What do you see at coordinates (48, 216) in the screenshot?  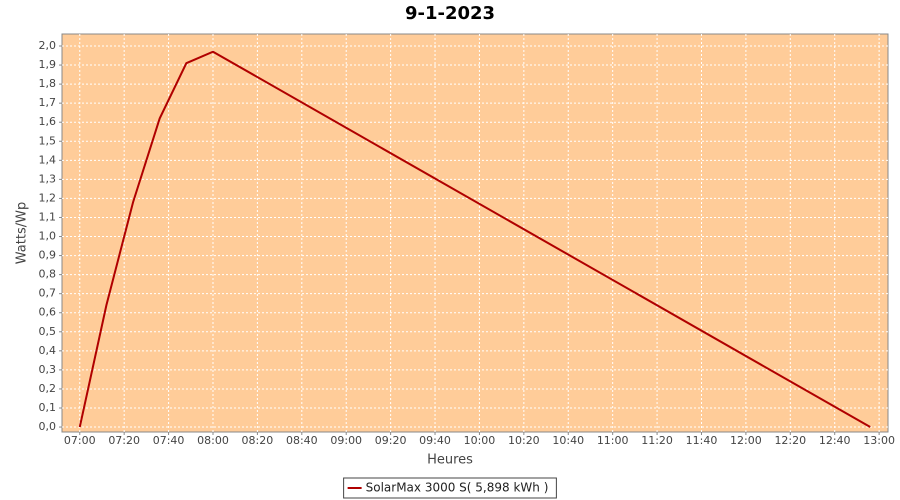 I see `y-tick-label: 1,1` at bounding box center [48, 216].